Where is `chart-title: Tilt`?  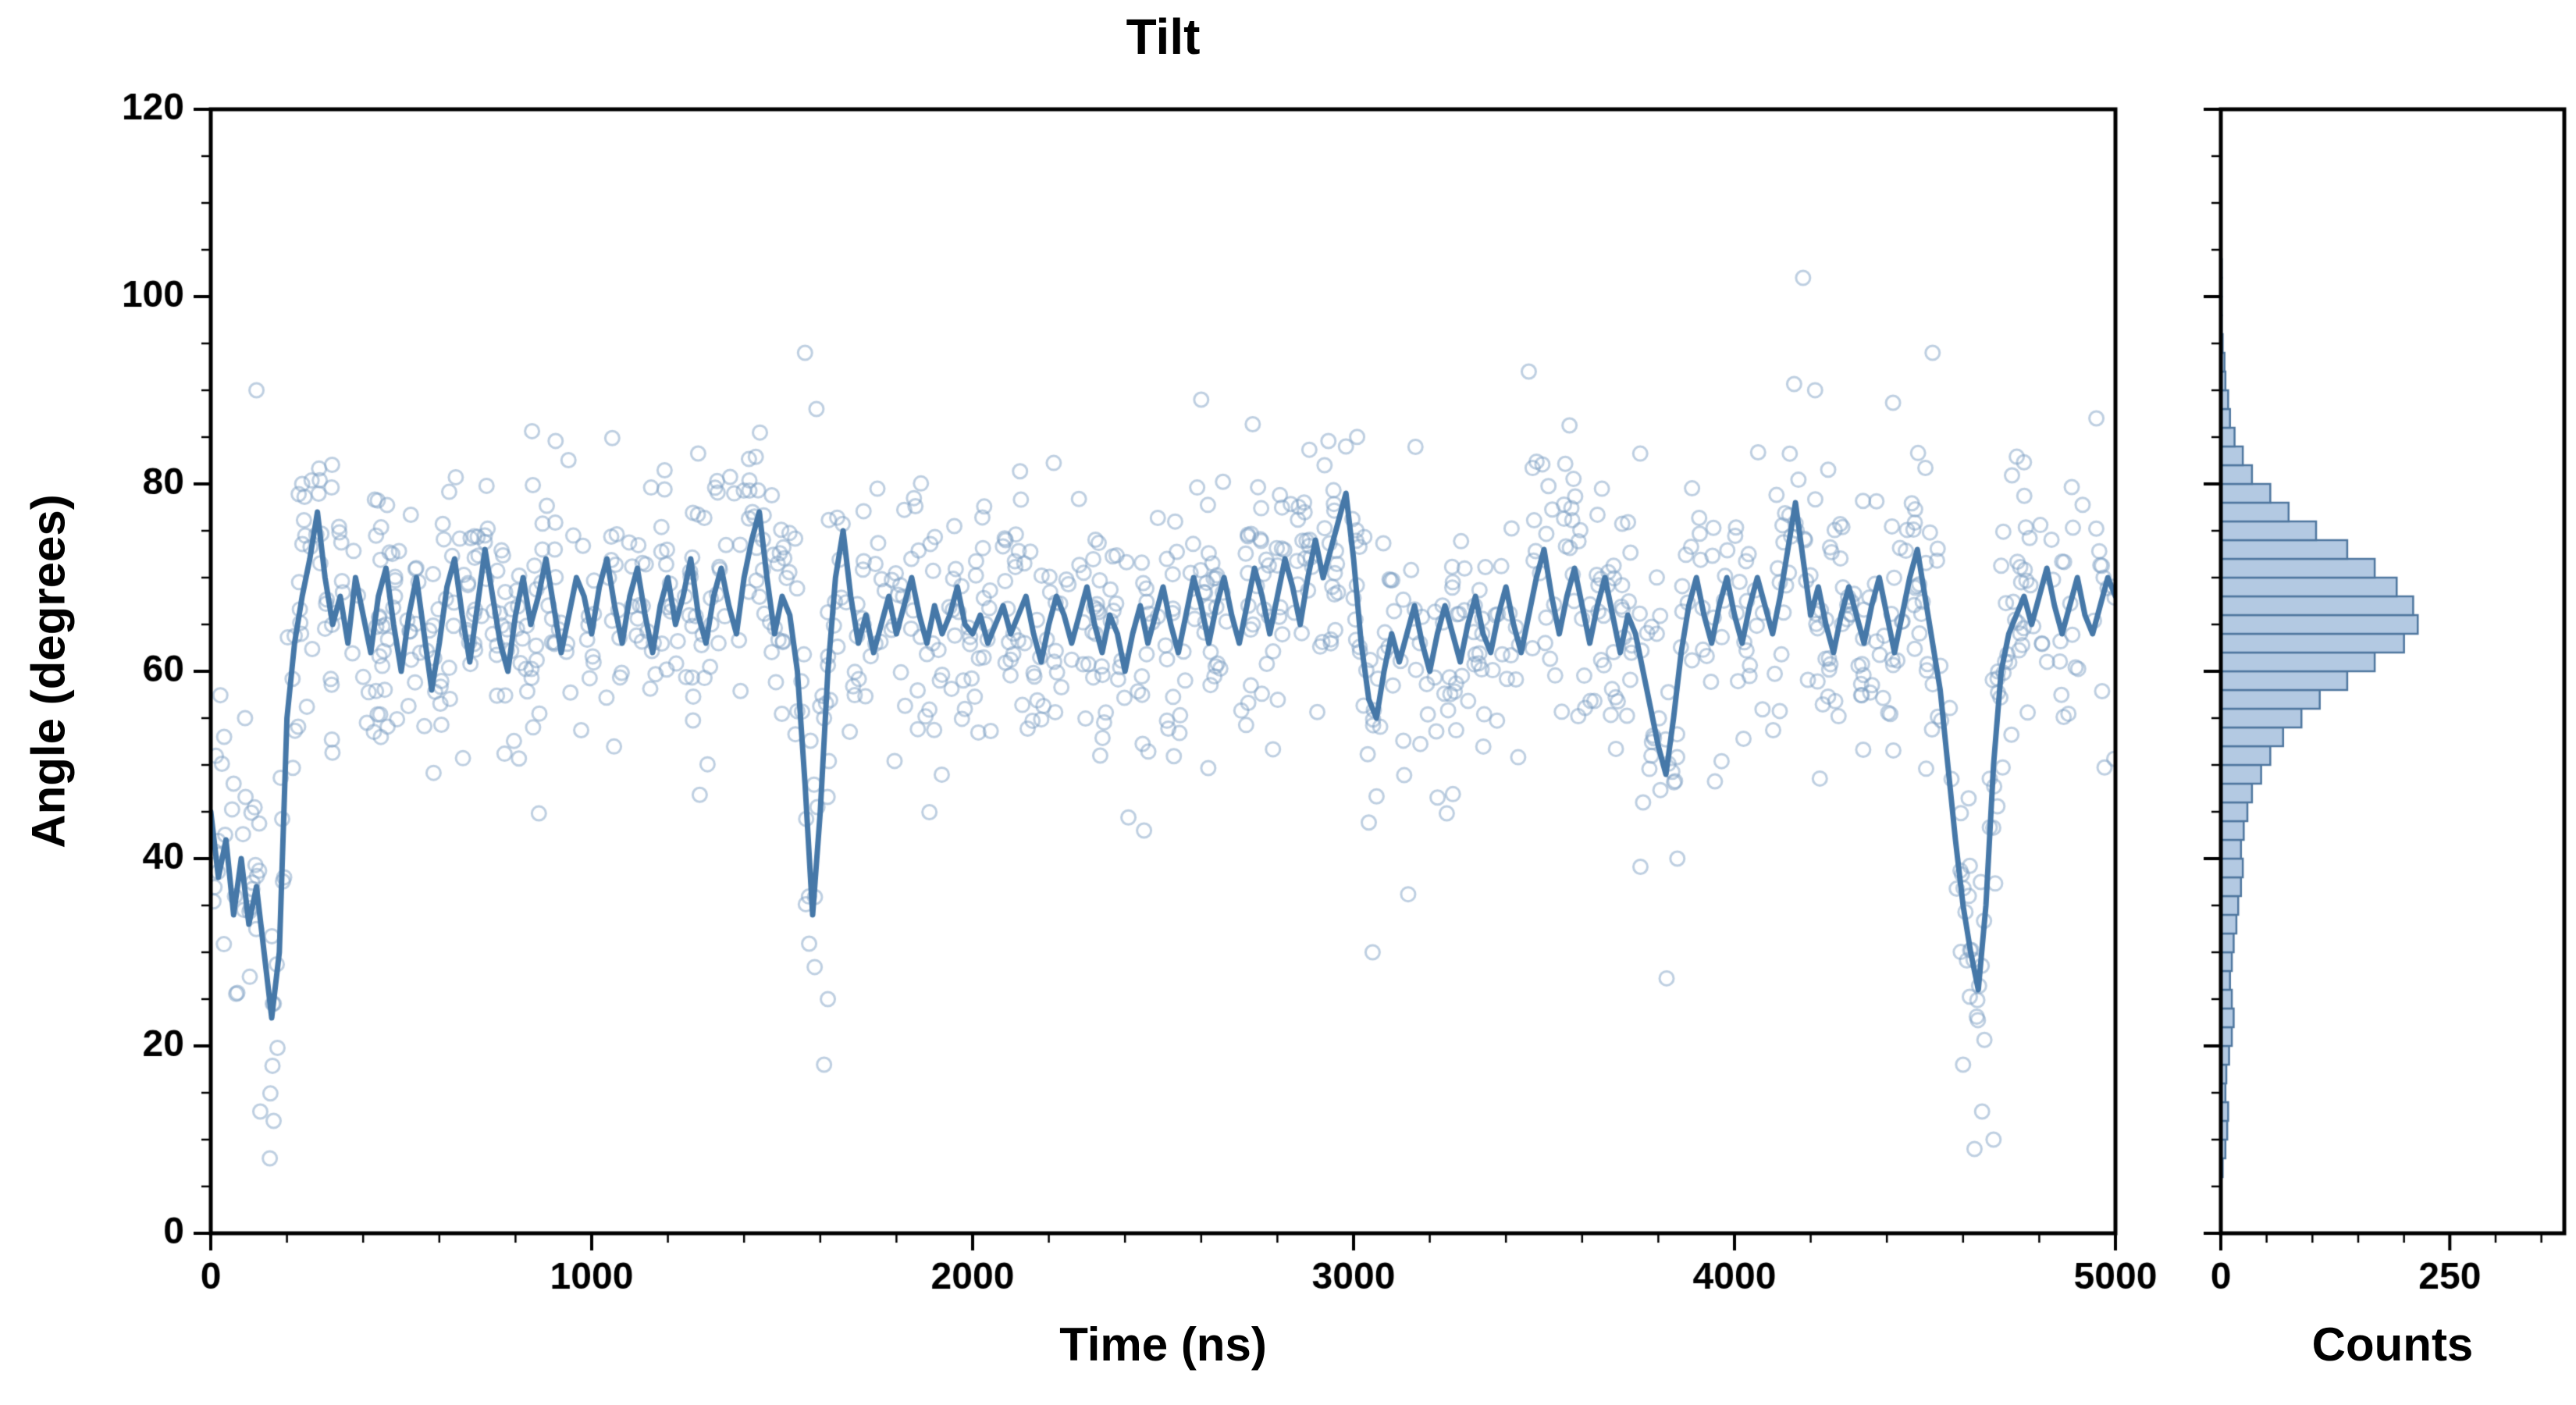 chart-title: Tilt is located at coordinates (1163, 37).